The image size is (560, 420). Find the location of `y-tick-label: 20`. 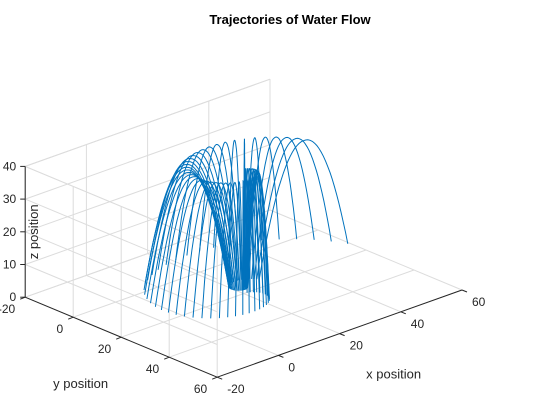

y-tick-label: 20 is located at coordinates (105, 349).